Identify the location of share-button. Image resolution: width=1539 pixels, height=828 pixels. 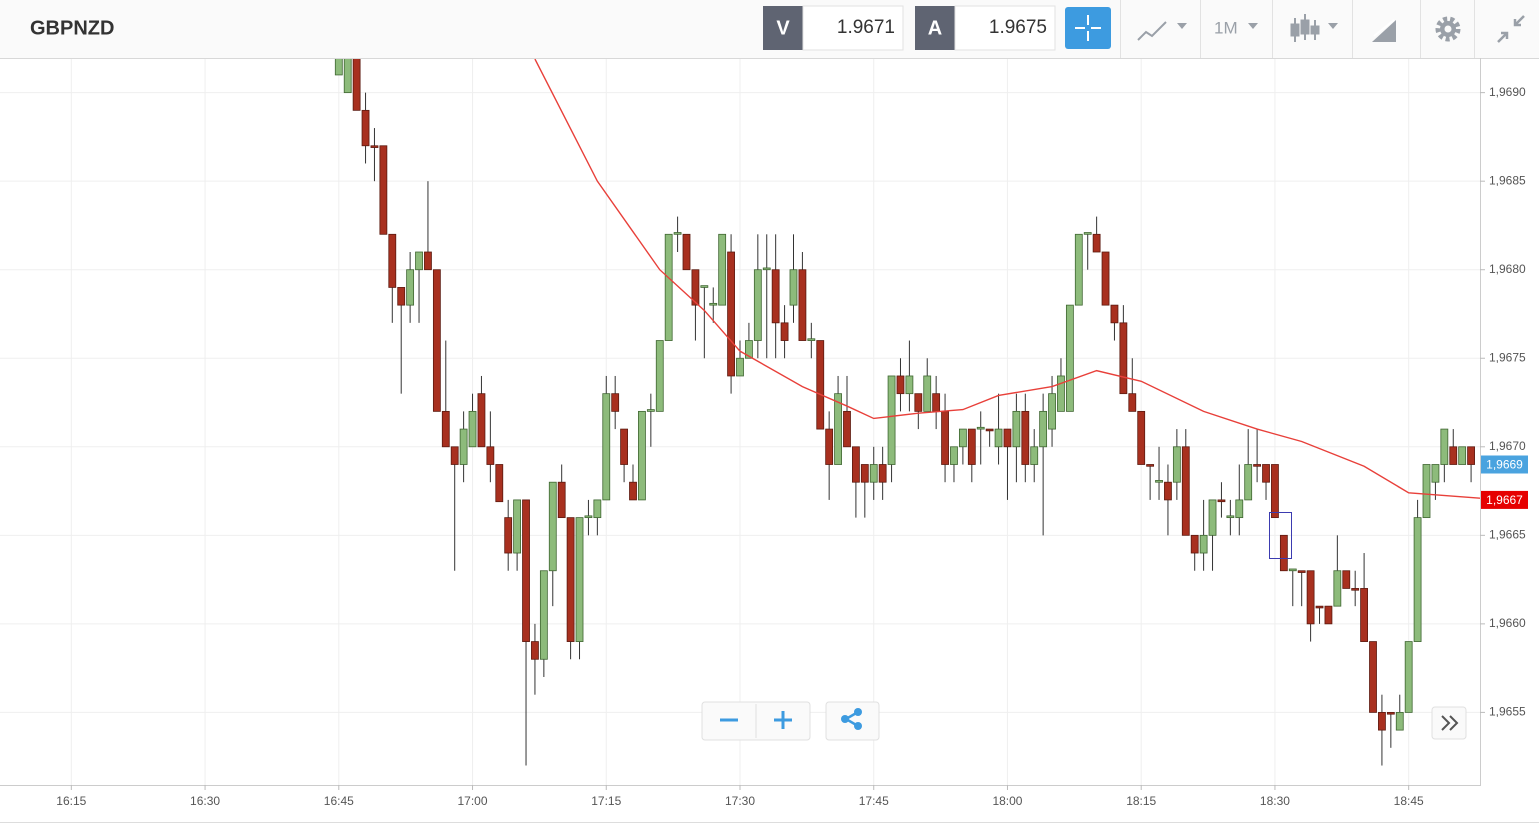
(852, 721).